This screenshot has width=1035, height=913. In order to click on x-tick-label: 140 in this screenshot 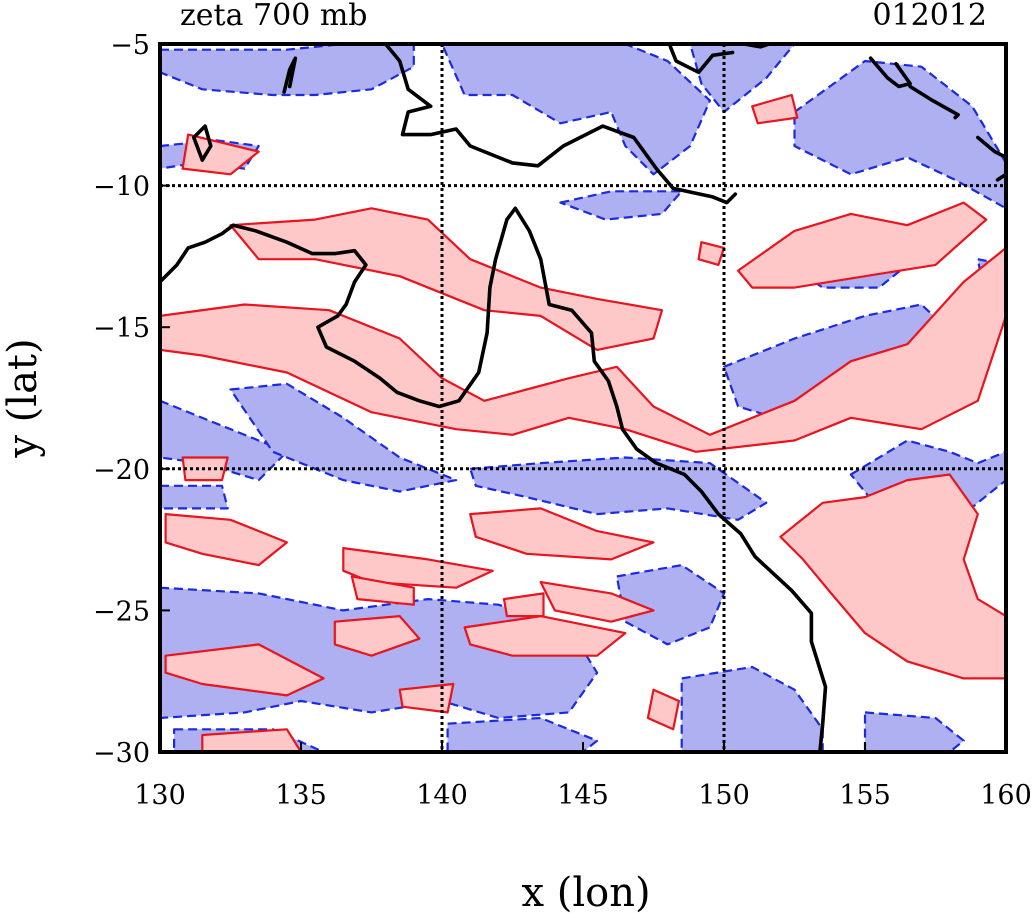, I will do `click(442, 795)`.